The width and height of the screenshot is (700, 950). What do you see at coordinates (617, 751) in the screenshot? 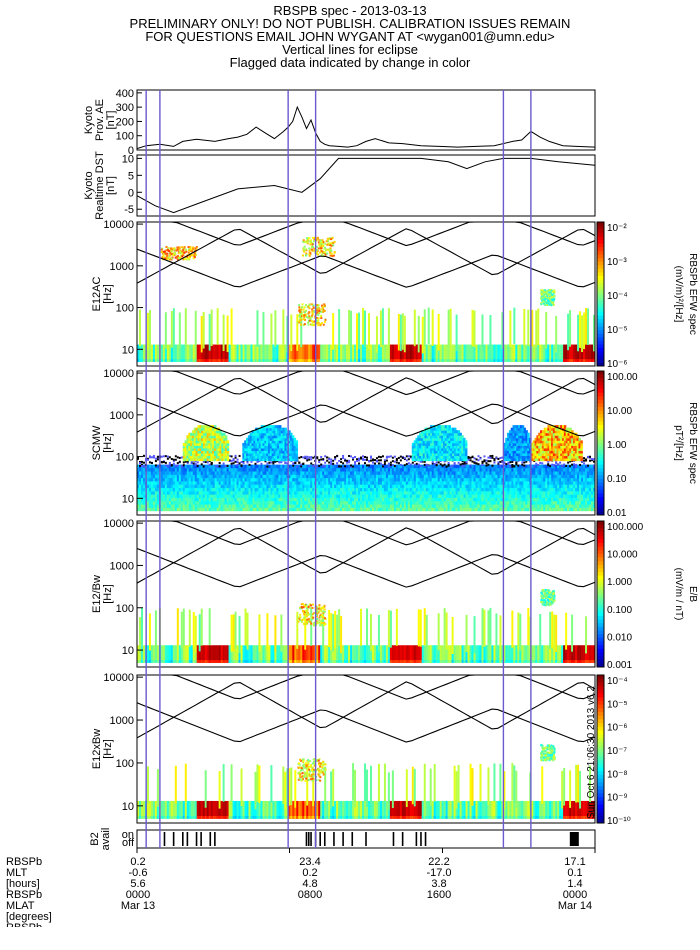
I see `colorbar-tick-label: 10⁻⁷` at bounding box center [617, 751].